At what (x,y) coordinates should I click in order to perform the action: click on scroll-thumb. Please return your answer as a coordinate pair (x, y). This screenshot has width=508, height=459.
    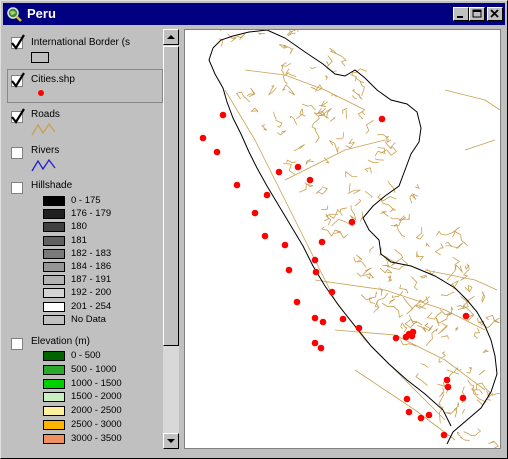
    Looking at the image, I should click on (171, 196).